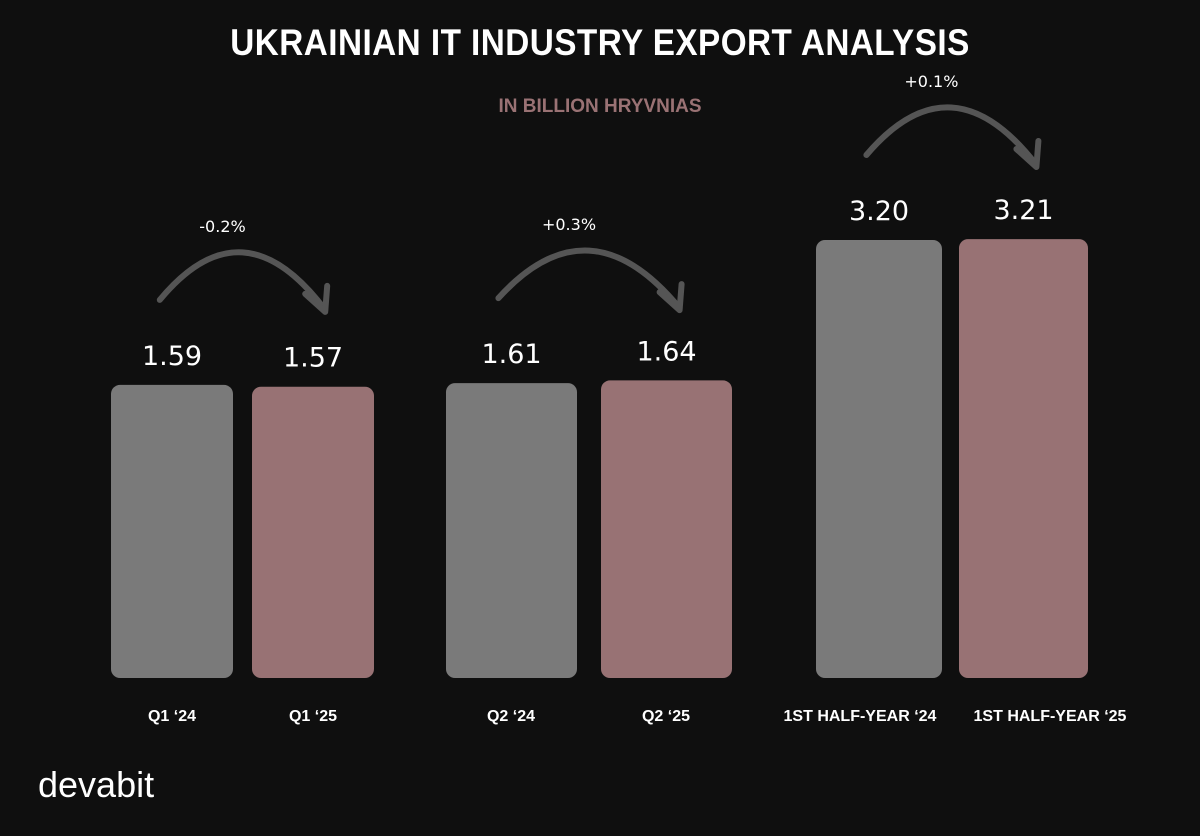  Describe the element at coordinates (666, 716) in the screenshot. I see `category-label: Q2 ‘25` at that location.